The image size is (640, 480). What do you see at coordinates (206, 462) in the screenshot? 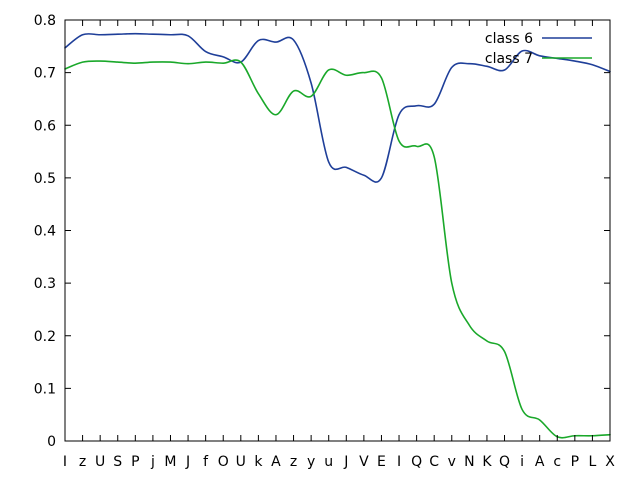
I see `x-tick-label: f` at bounding box center [206, 462].